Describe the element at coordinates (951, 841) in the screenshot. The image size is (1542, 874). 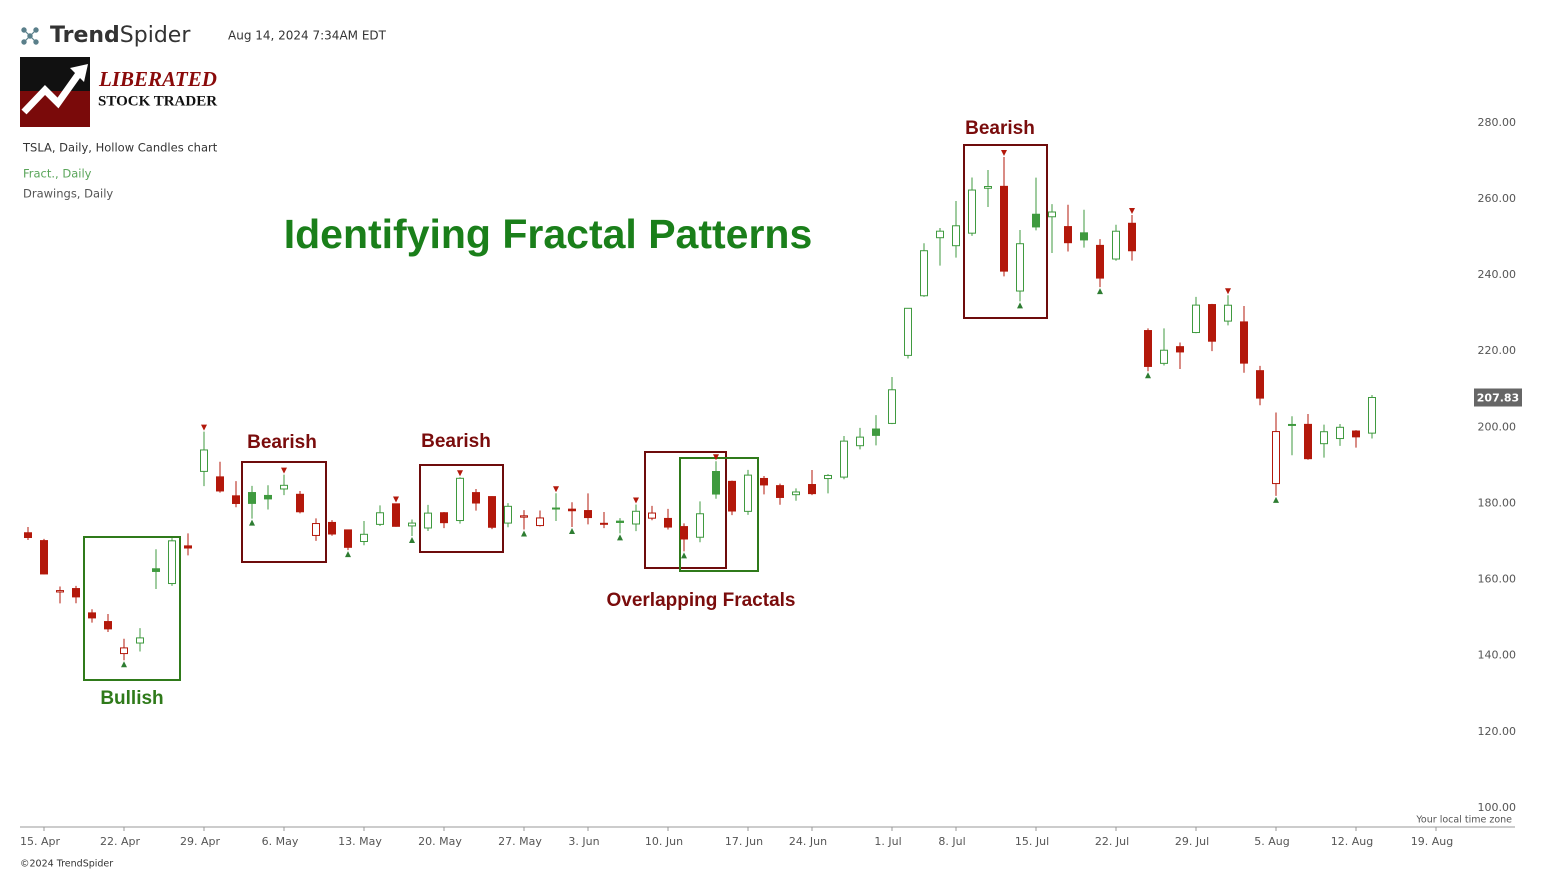
I see `x-tick-label: 8. Jul` at that location.